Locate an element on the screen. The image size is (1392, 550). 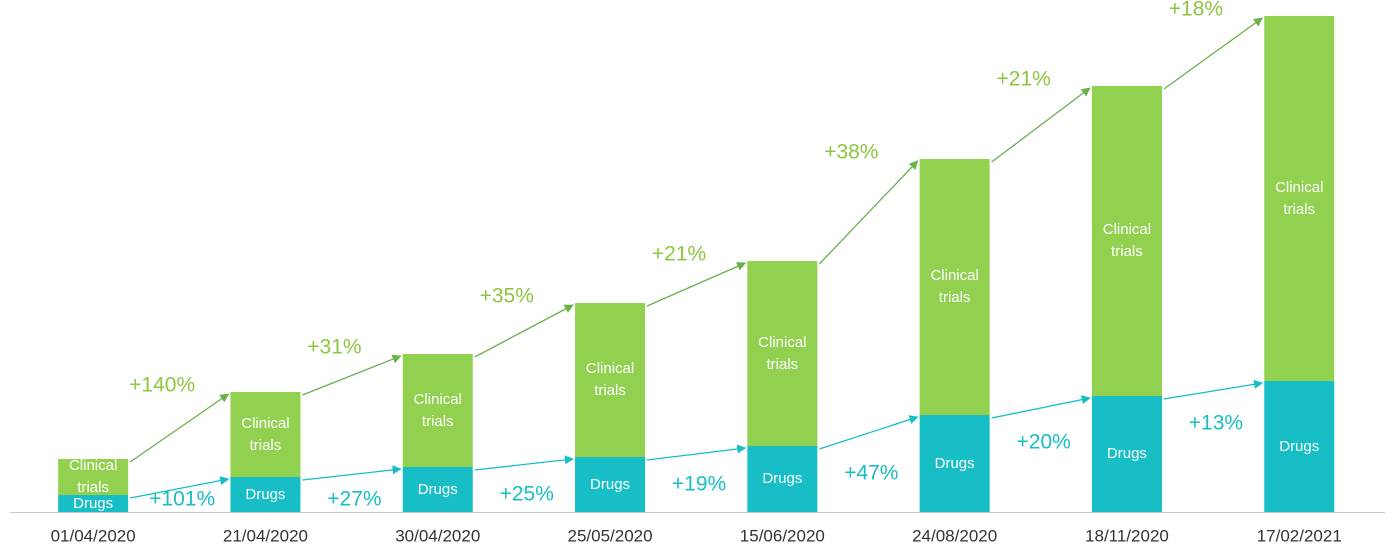
x-tick-label: 18/11/2020 is located at coordinates (1127, 535).